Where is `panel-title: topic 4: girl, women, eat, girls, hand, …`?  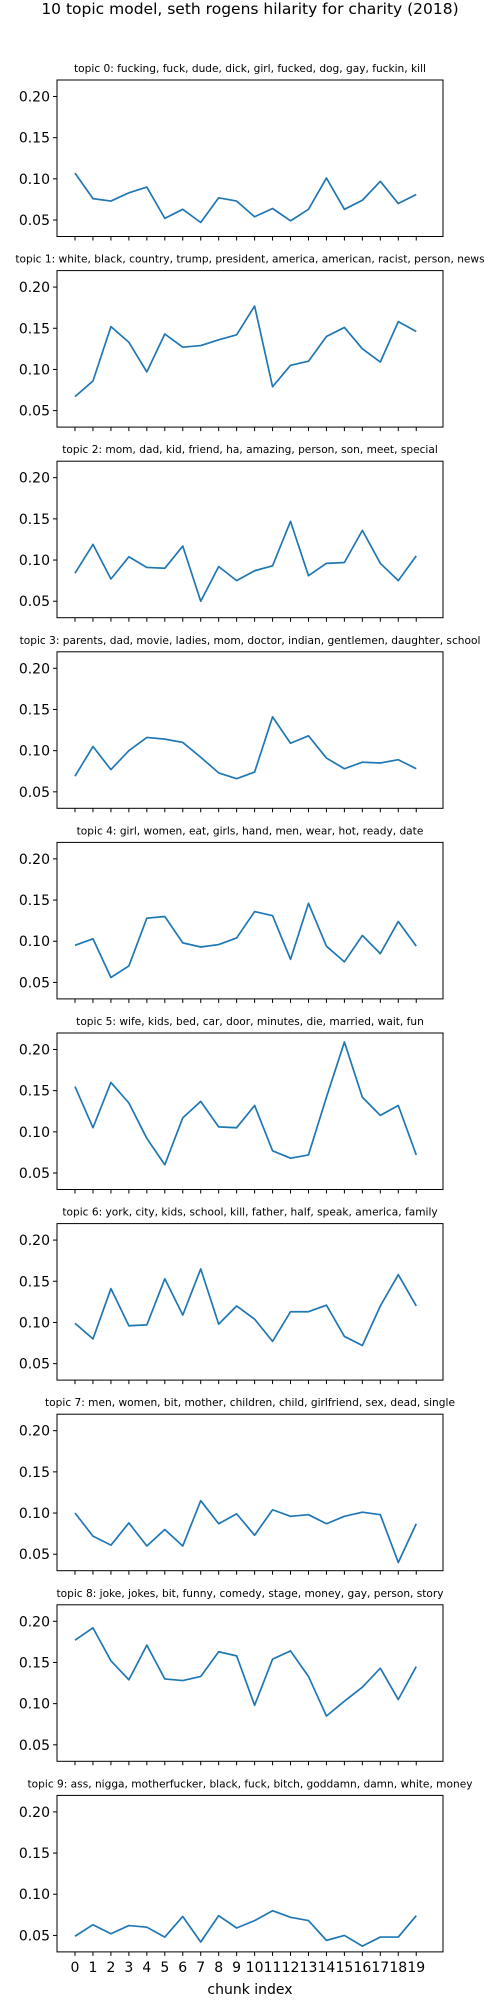 panel-title: topic 4: girl, women, eat, girls, hand, … is located at coordinates (250, 831).